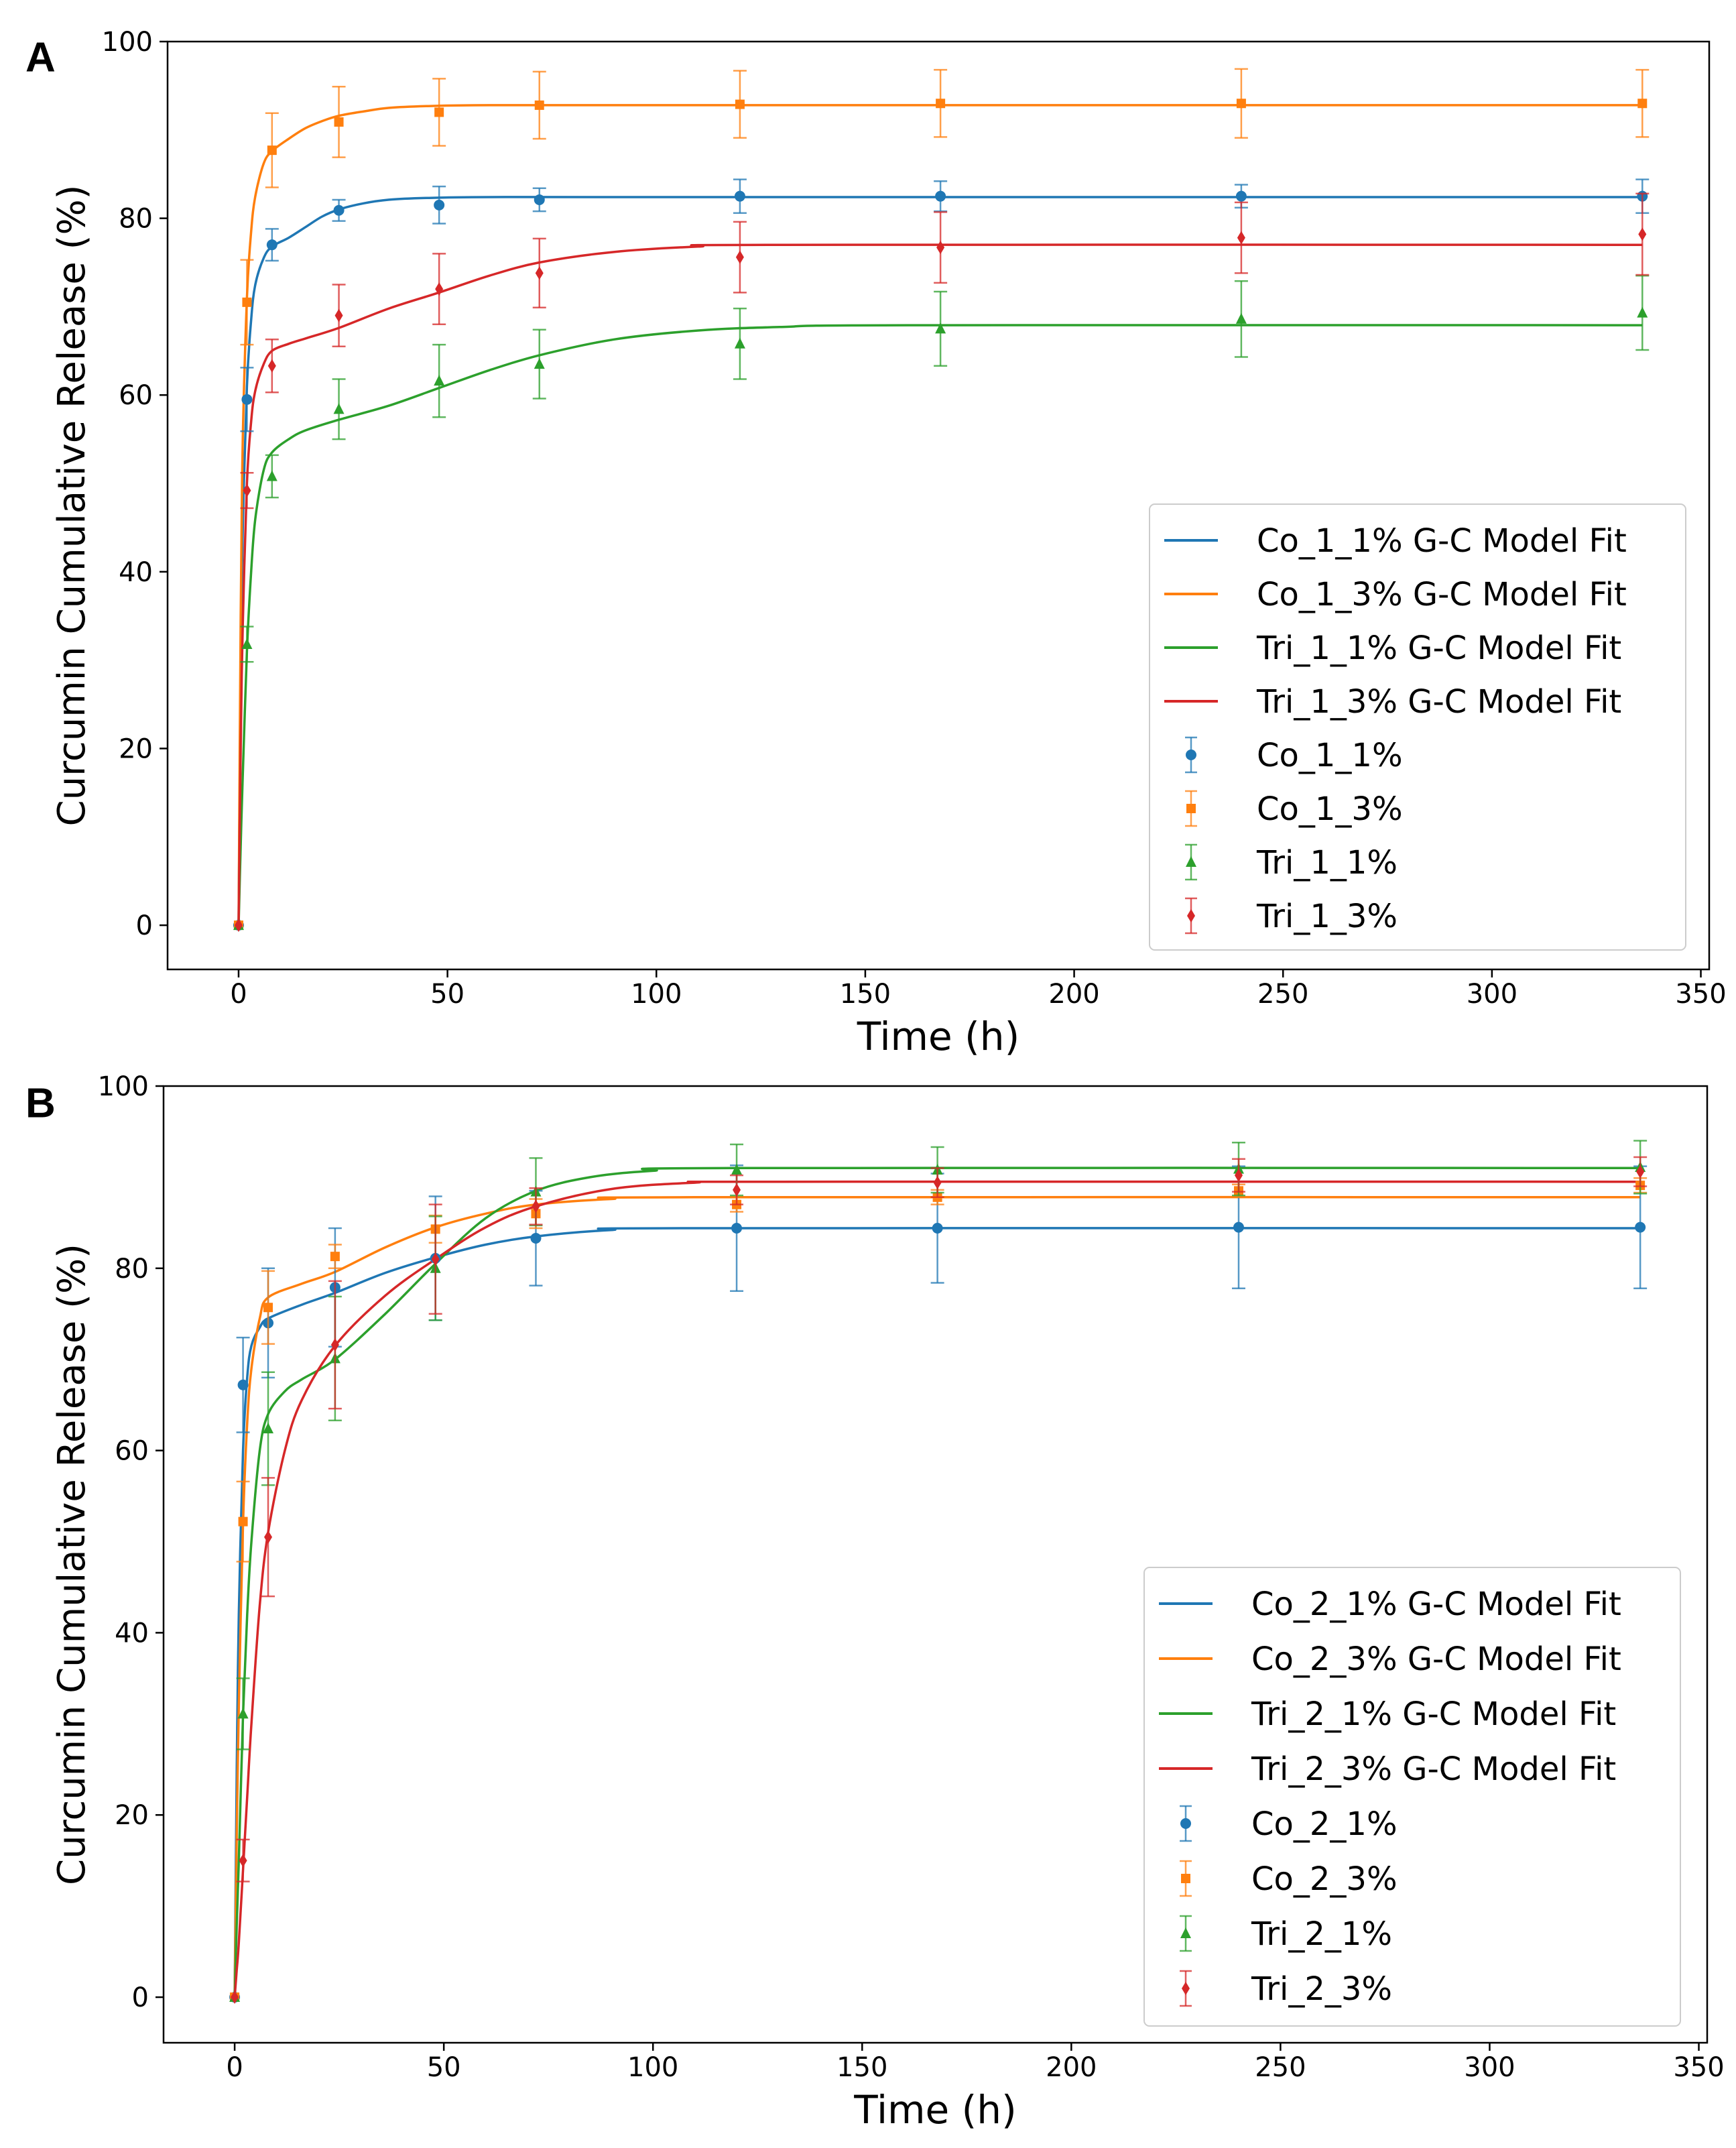 The image size is (1736, 2148). Describe the element at coordinates (136, 572) in the screenshot. I see `y-tick-label: 40` at that location.